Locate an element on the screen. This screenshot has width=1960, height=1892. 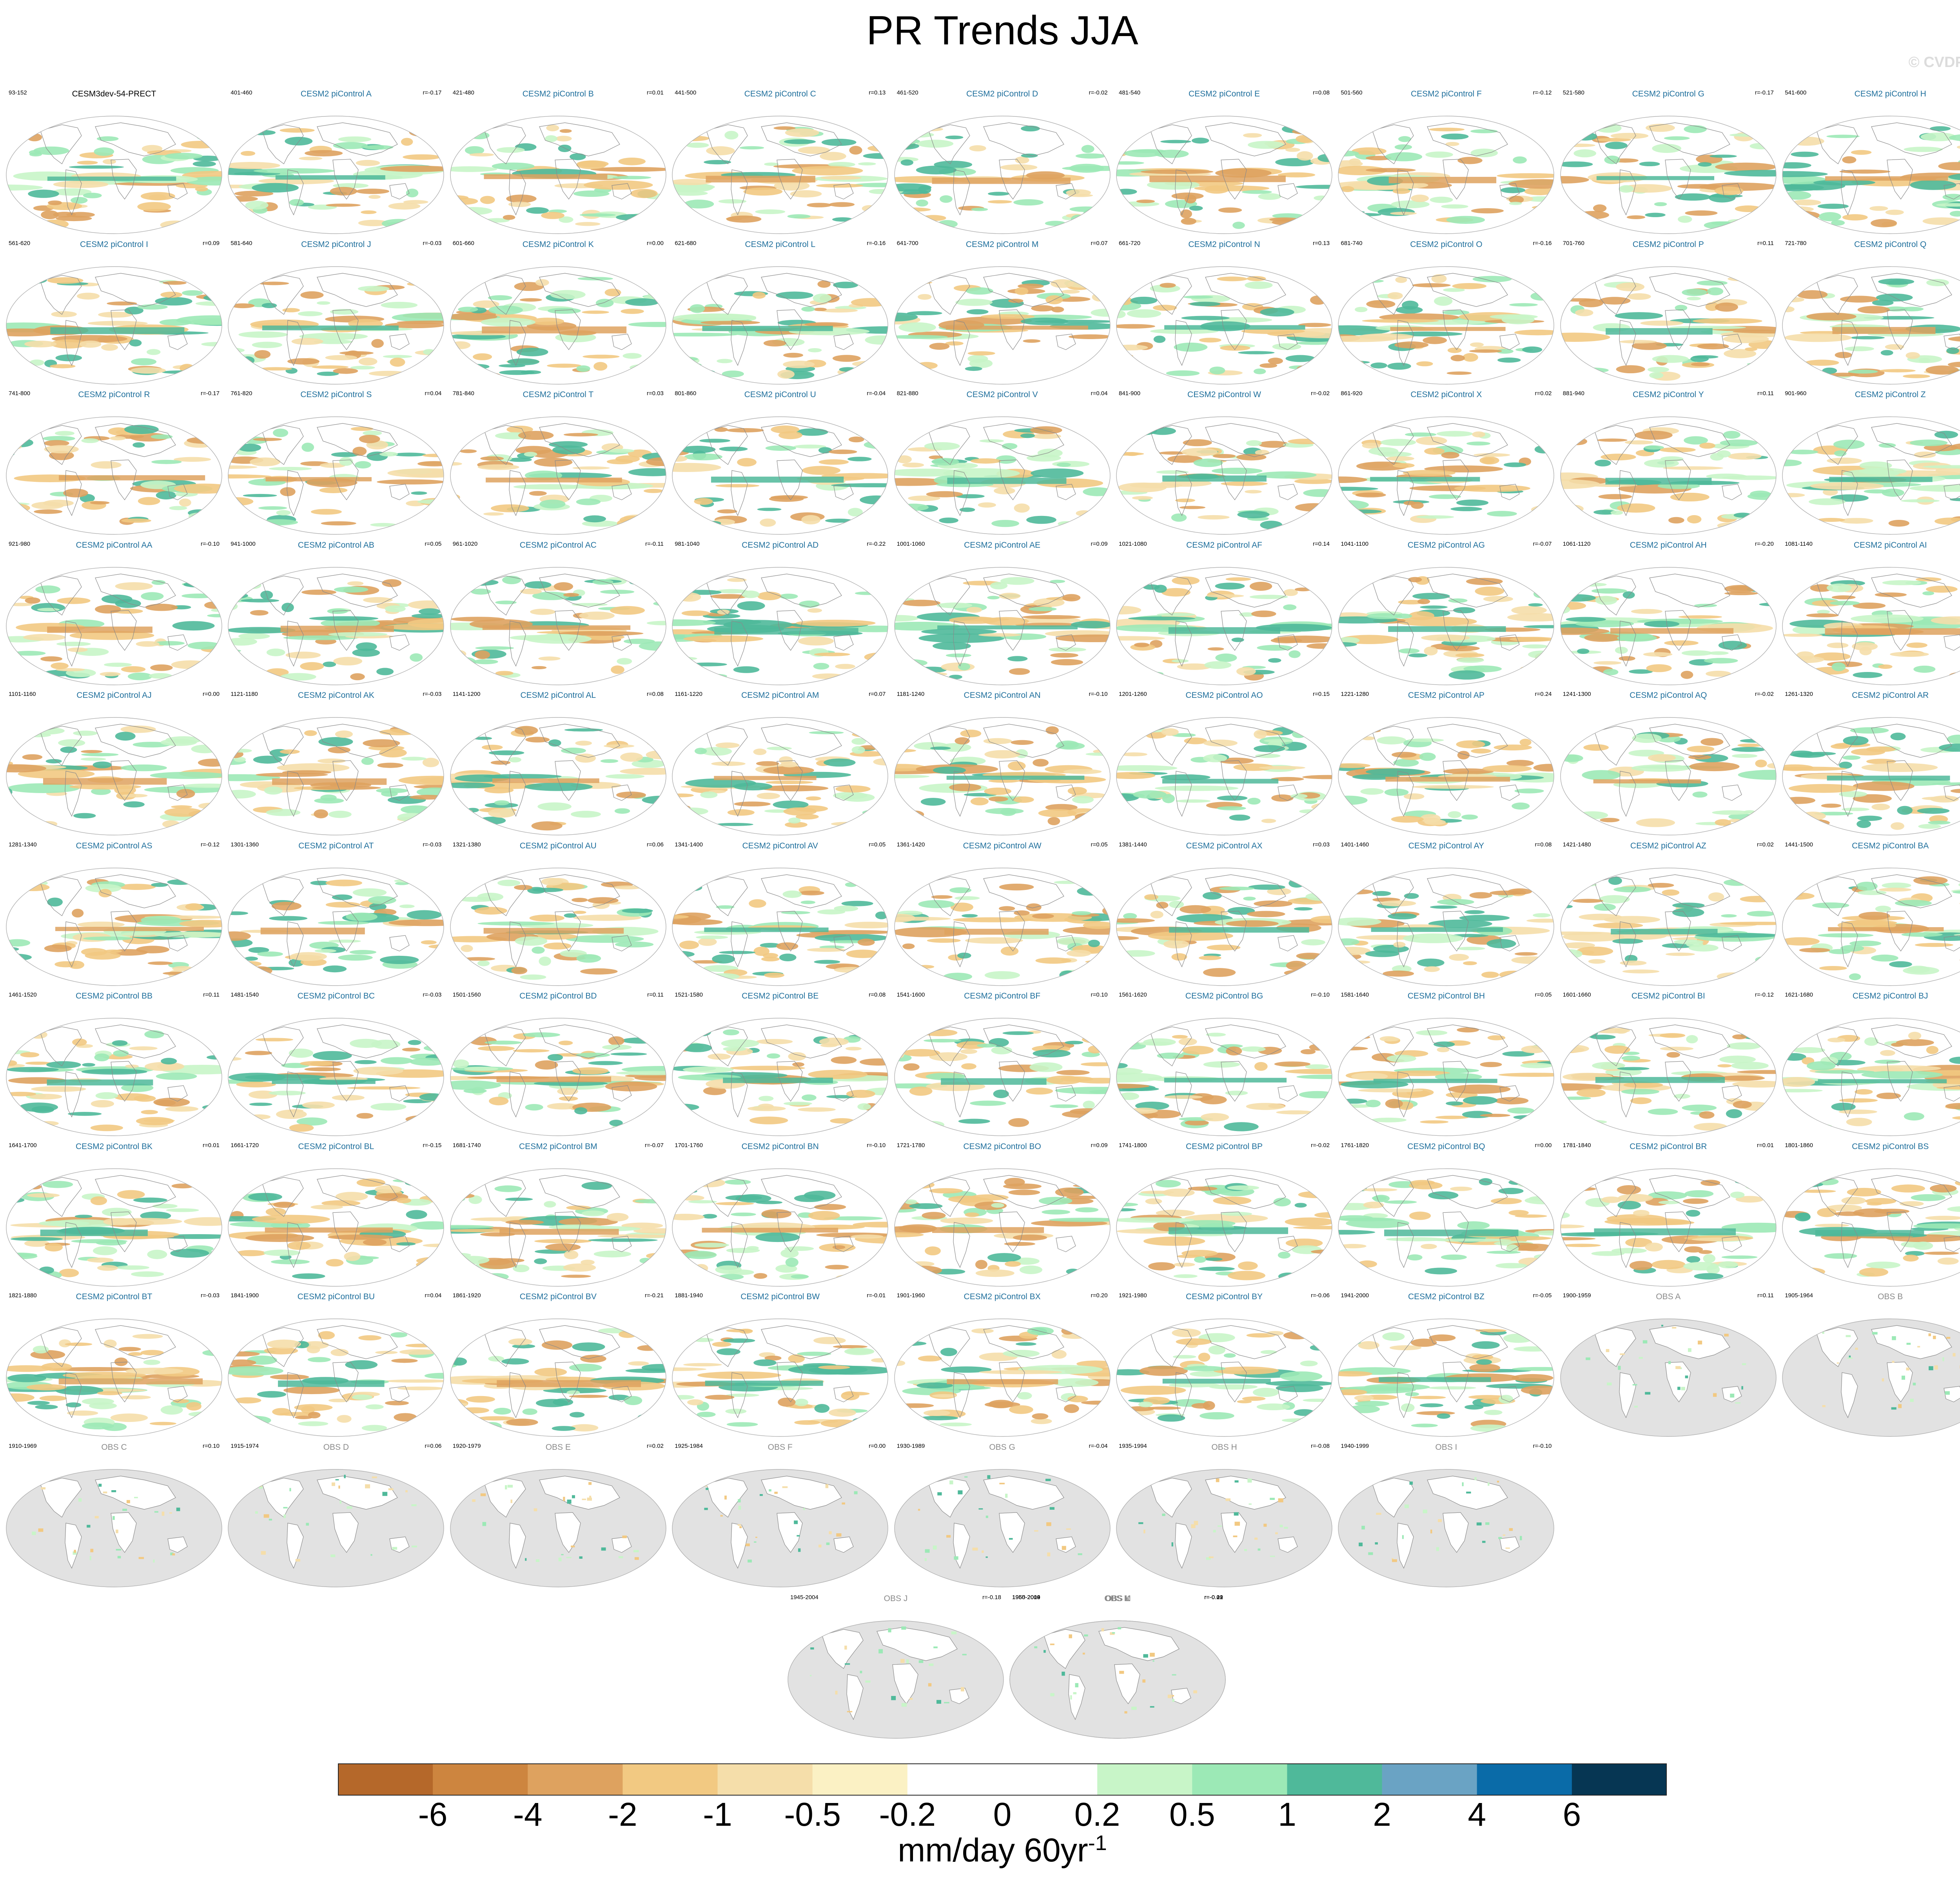
map-cesm2-picontrol-i is located at coordinates (114, 325).